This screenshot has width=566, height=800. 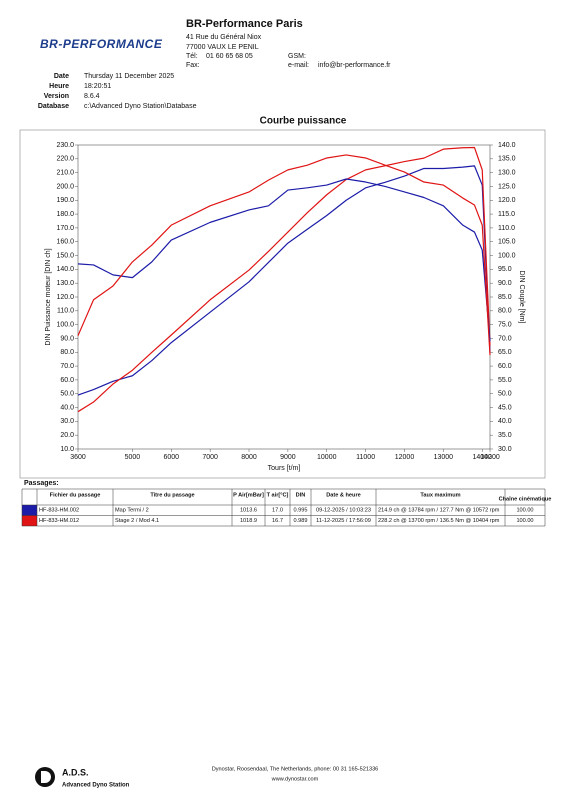 I want to click on table-cell: HF-833-HM.002, so click(x=59, y=511).